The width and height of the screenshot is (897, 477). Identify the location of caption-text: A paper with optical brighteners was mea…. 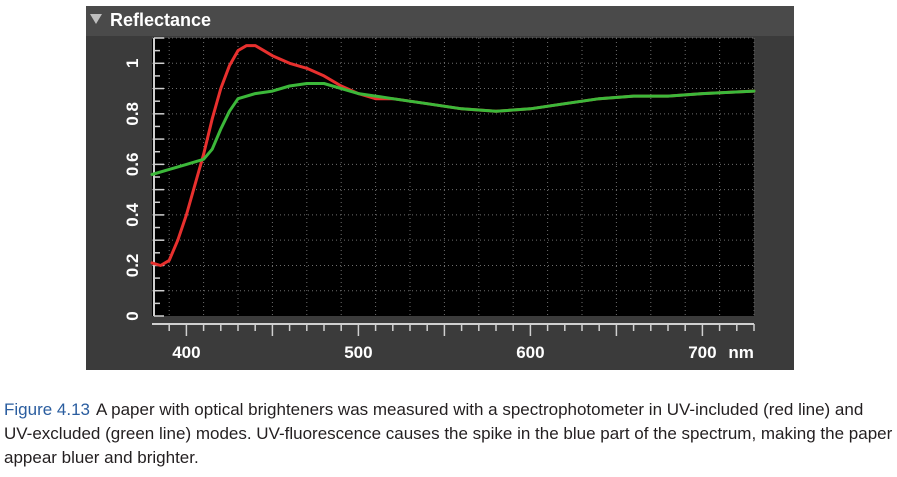
(448, 433).